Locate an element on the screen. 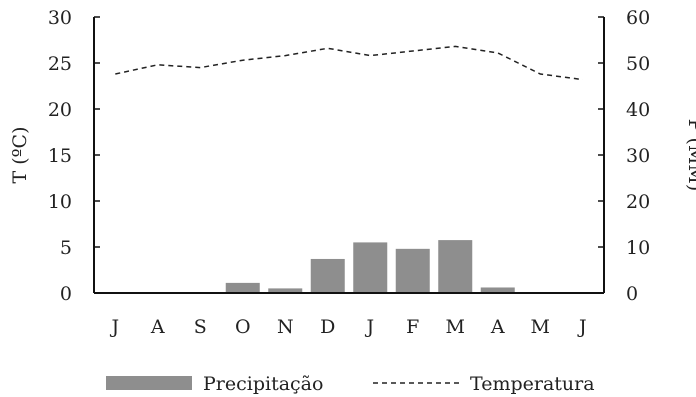 The image size is (696, 397). left-tick-label: 15 is located at coordinates (60, 156).